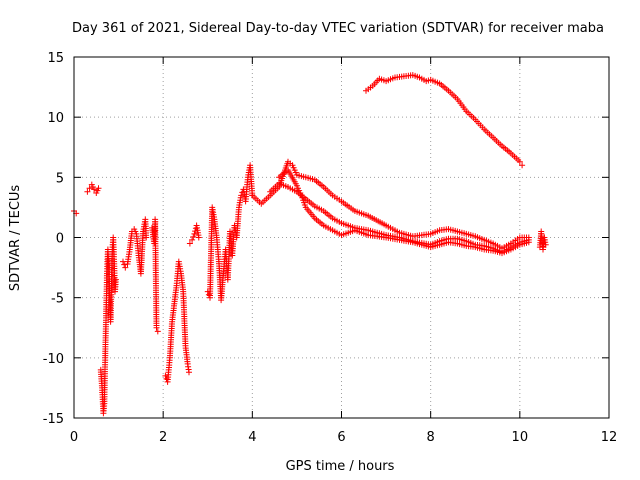 The width and height of the screenshot is (640, 480). I want to click on x-tick-label: 12, so click(609, 437).